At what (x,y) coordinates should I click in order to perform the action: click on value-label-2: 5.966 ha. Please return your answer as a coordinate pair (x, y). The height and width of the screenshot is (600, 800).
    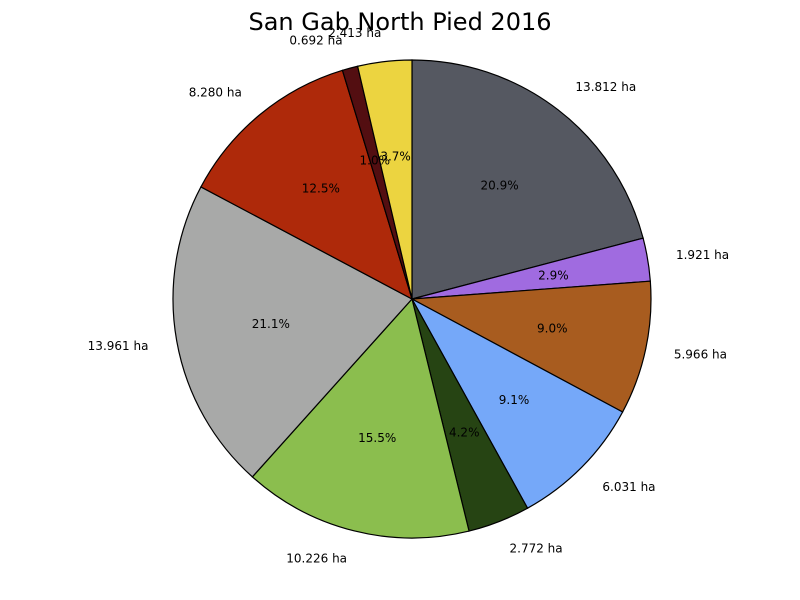
    Looking at the image, I should click on (700, 355).